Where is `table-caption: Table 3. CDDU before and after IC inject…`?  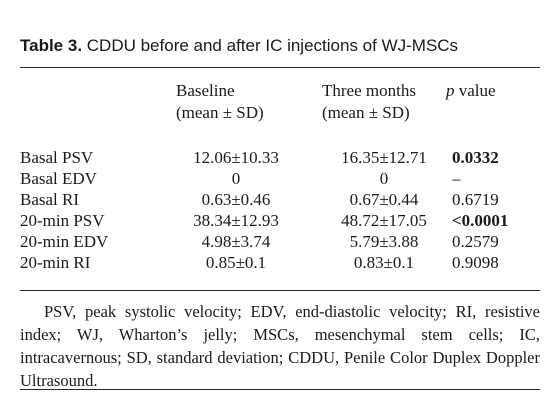
table-caption: Table 3. CDDU before and after IC inject… is located at coordinates (239, 46).